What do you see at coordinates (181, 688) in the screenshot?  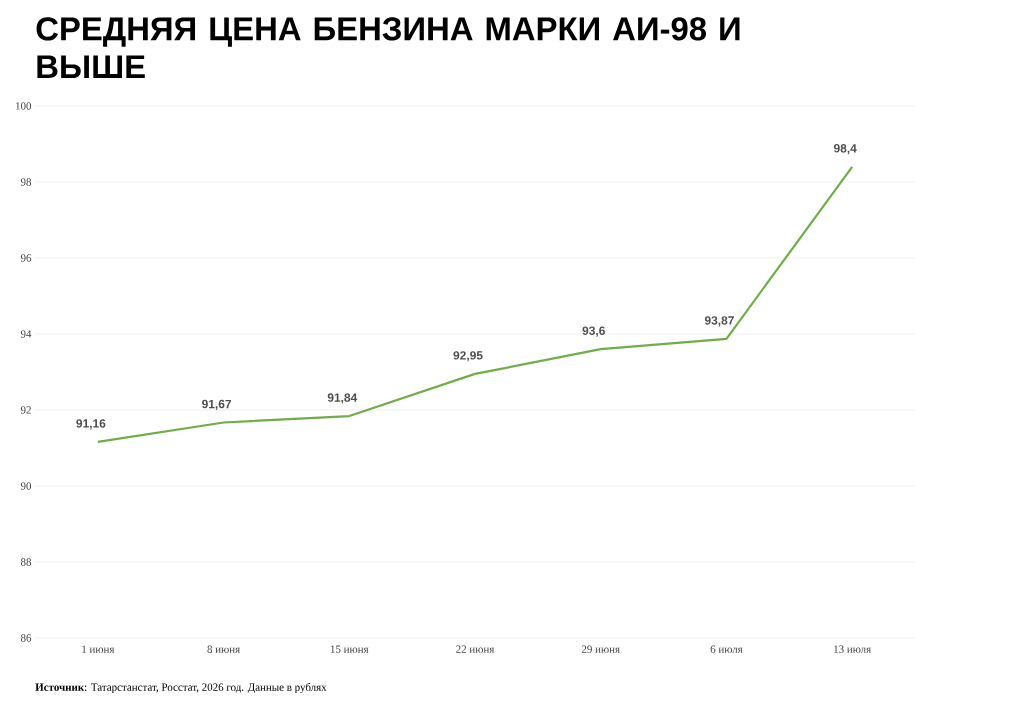 I see `text: Источник: Татарстанстат, Росстат, 2026 год. Данные в рублях` at bounding box center [181, 688].